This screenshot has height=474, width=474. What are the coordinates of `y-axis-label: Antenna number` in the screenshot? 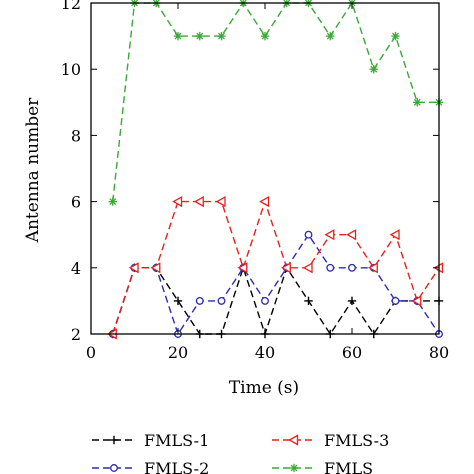 It's located at (33, 170).